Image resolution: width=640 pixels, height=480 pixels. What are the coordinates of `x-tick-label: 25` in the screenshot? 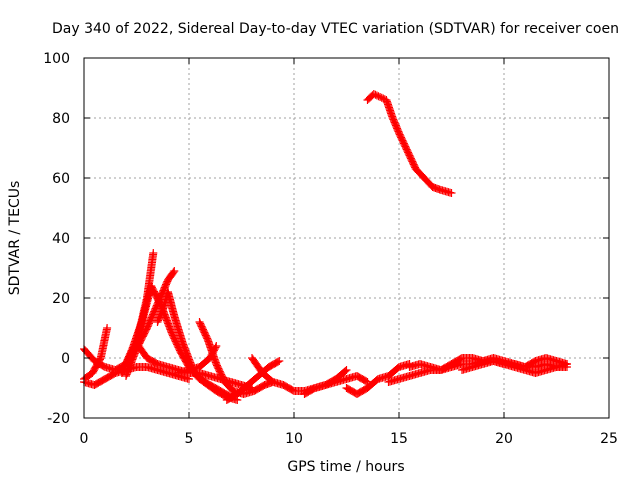 It's located at (609, 439).